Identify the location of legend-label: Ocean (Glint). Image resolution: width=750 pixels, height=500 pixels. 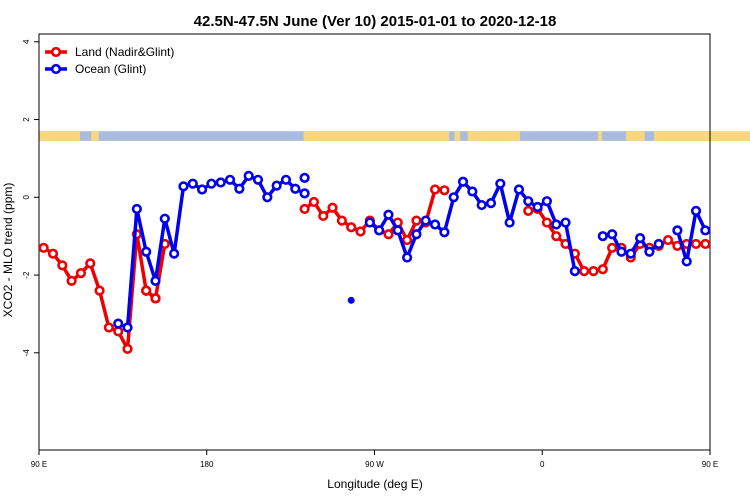
(110, 69).